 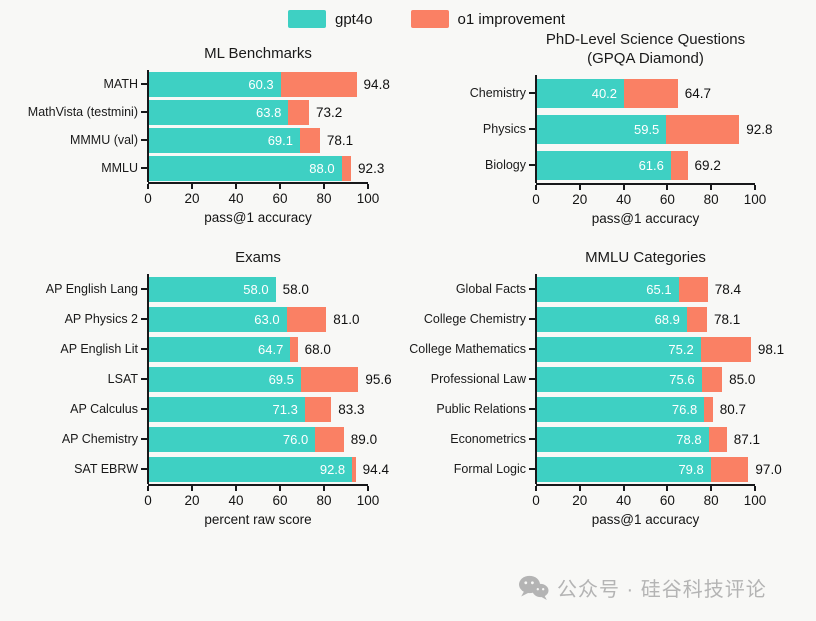 I want to click on bar-row: College Mathematics 75.2 98.1, so click(x=601, y=349).